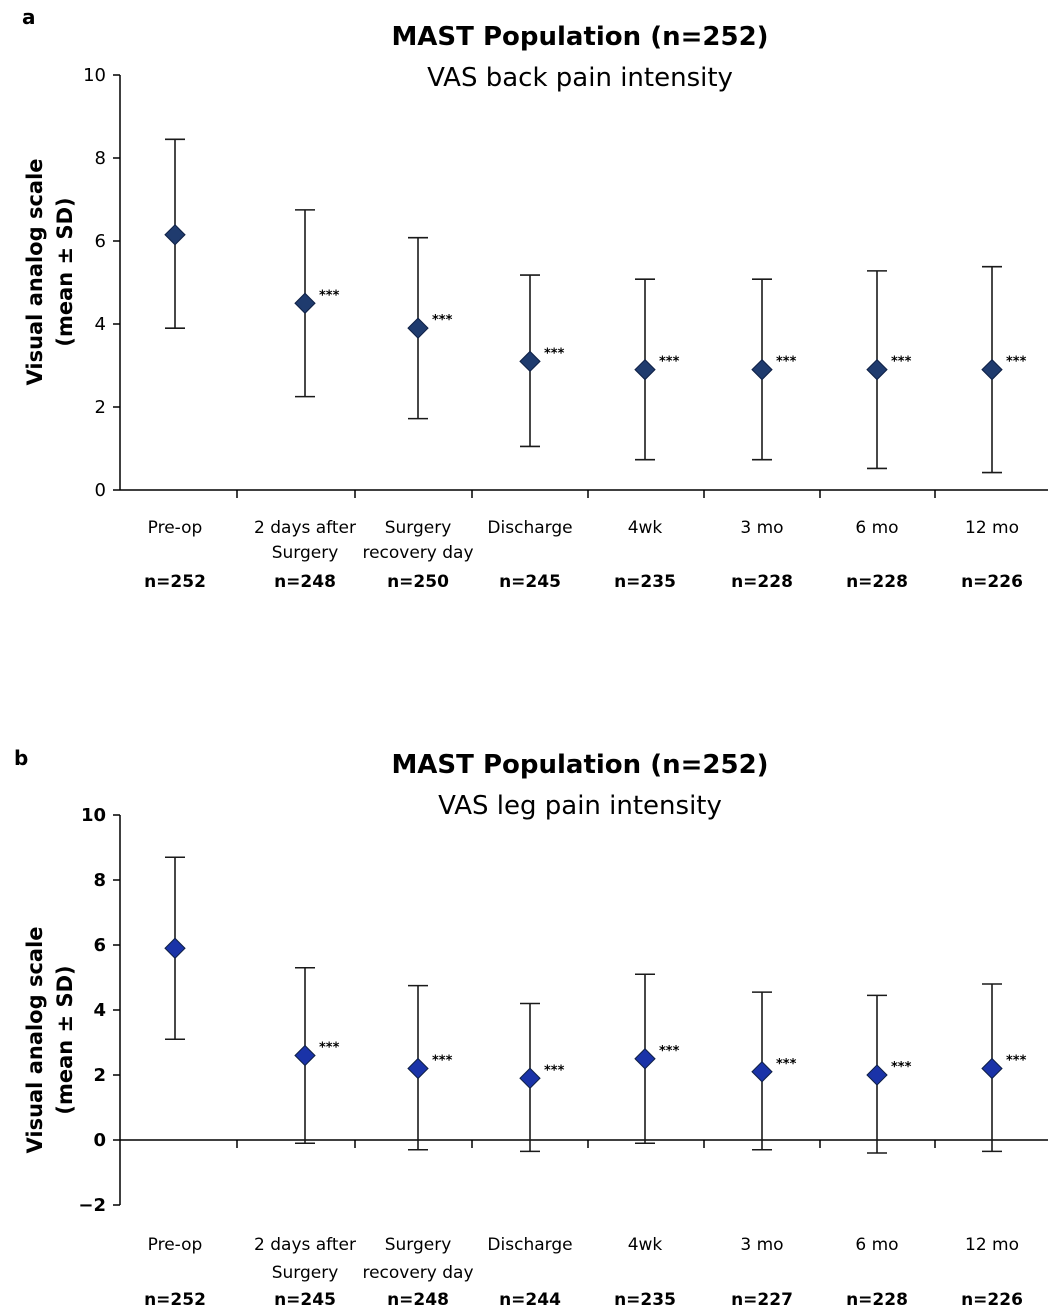  What do you see at coordinates (762, 1300) in the screenshot?
I see `sample-size-label: n=227` at bounding box center [762, 1300].